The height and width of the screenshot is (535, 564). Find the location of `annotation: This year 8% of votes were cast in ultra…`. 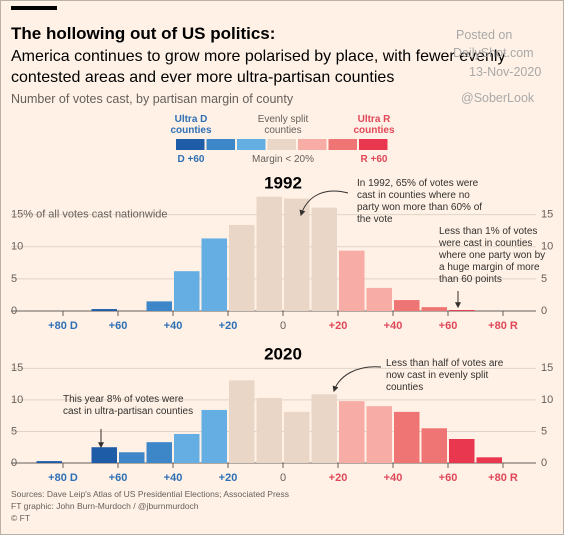

annotation: This year 8% of votes were cast in ultra… is located at coordinates (128, 405).